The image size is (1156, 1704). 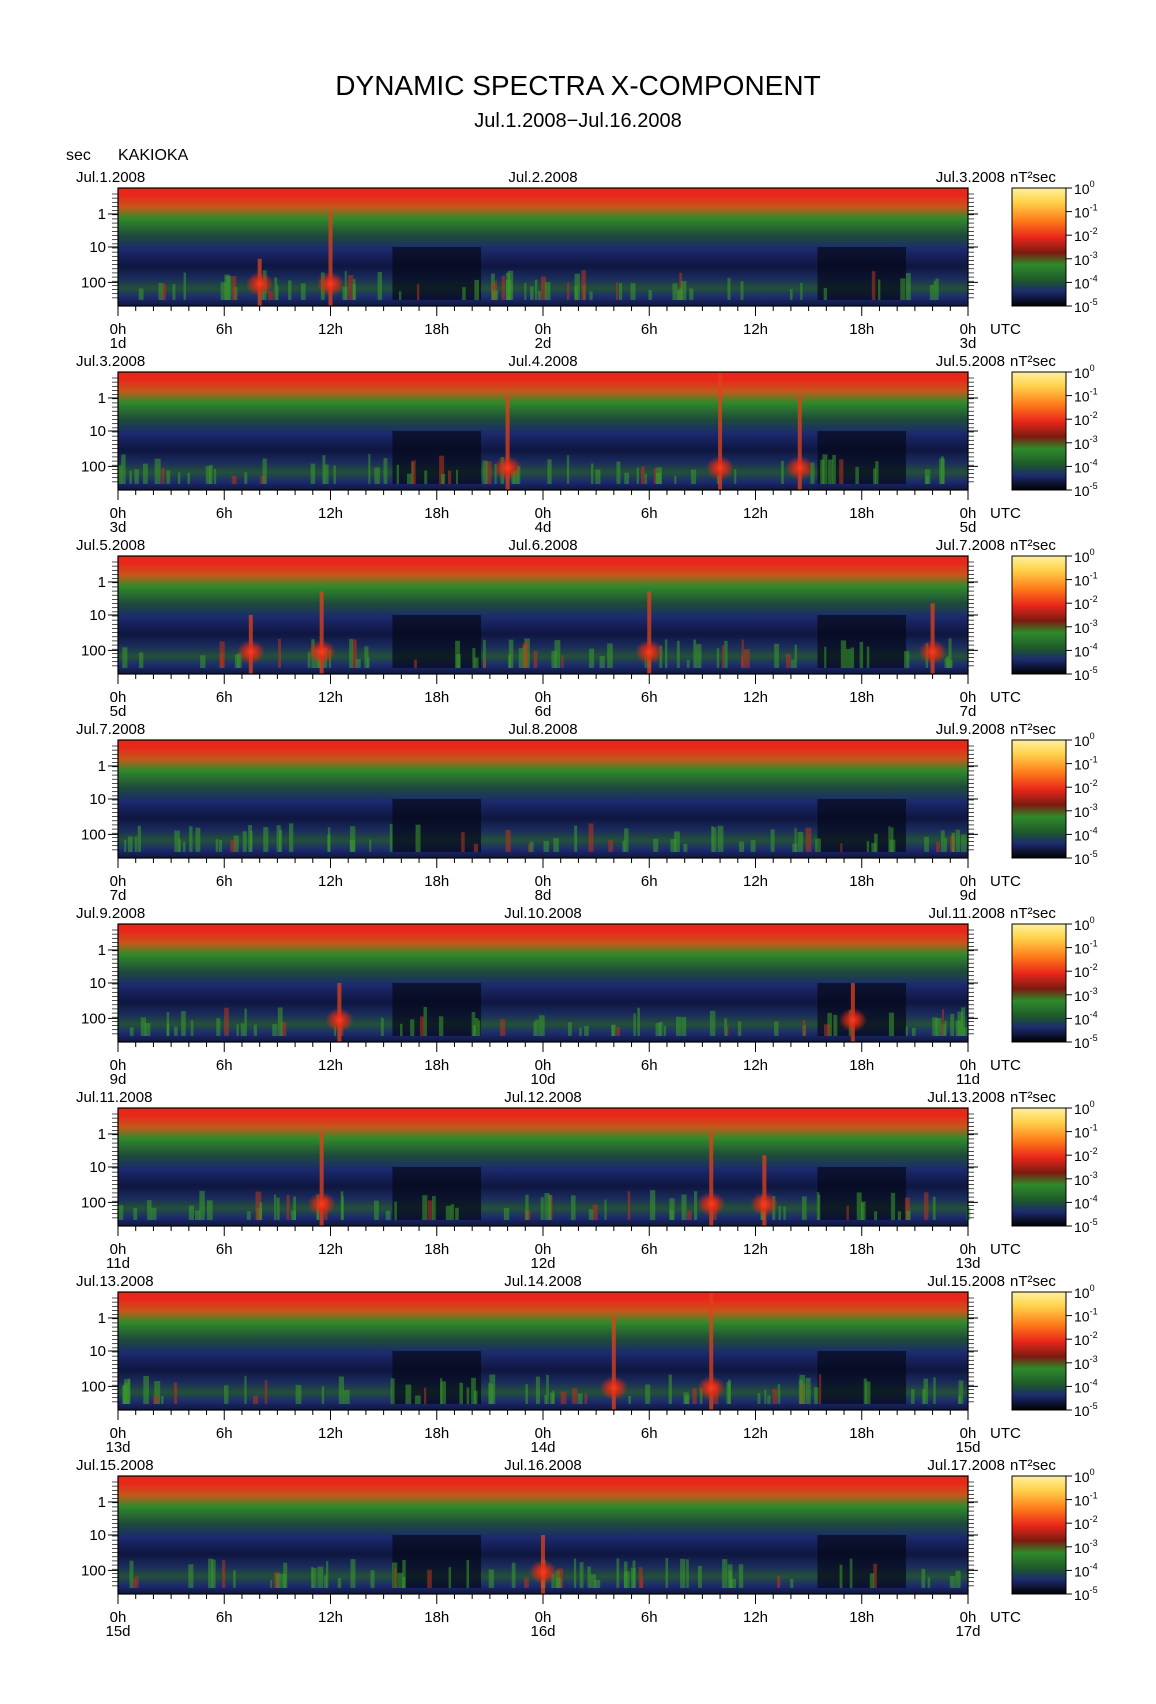 I want to click on chart-subtitle: Jul.1.2008−Jul.16.2008, so click(x=578, y=121).